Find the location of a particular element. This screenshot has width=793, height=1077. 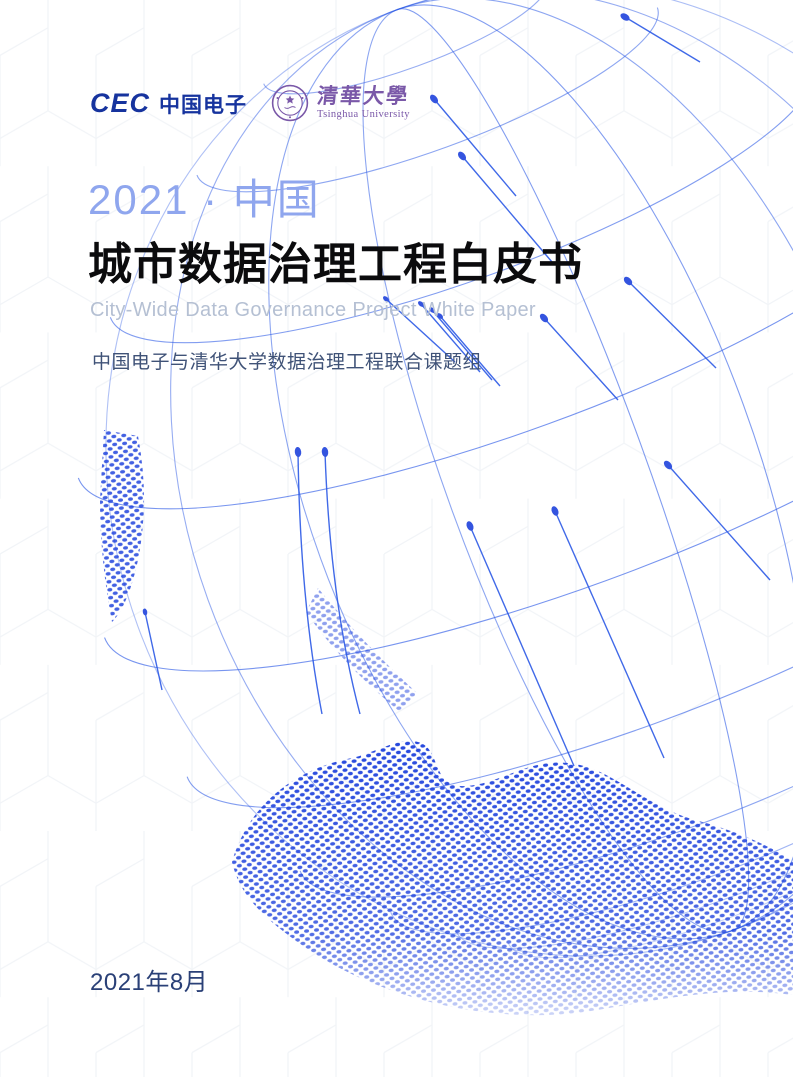

cec-logo: CEC 中国电子 is located at coordinates (168, 103).